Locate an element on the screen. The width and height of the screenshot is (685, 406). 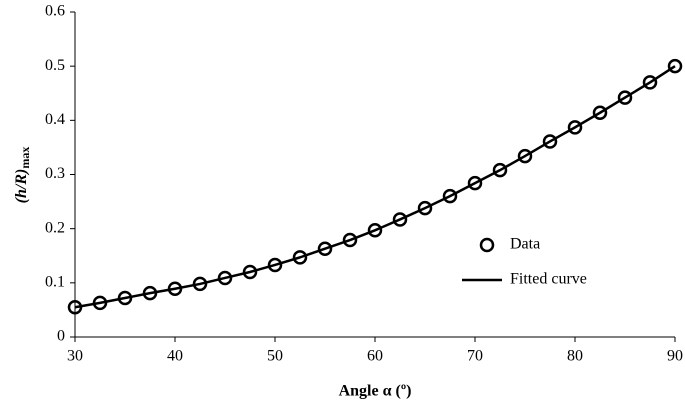
x-tick-label: 80 is located at coordinates (575, 356).